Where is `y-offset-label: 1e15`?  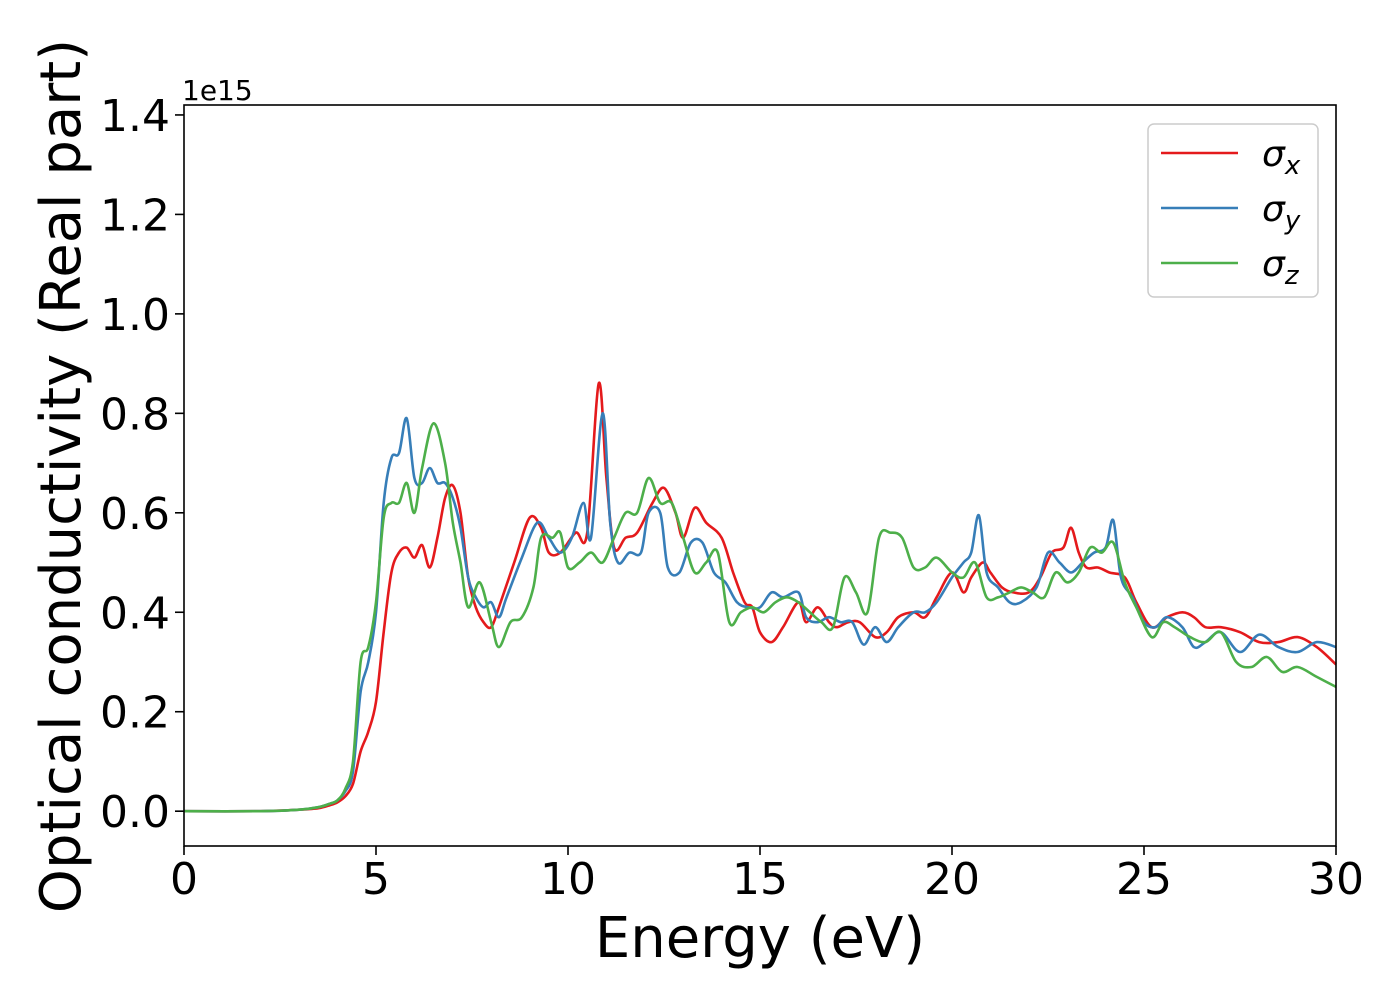 y-offset-label: 1e15 is located at coordinates (217, 90).